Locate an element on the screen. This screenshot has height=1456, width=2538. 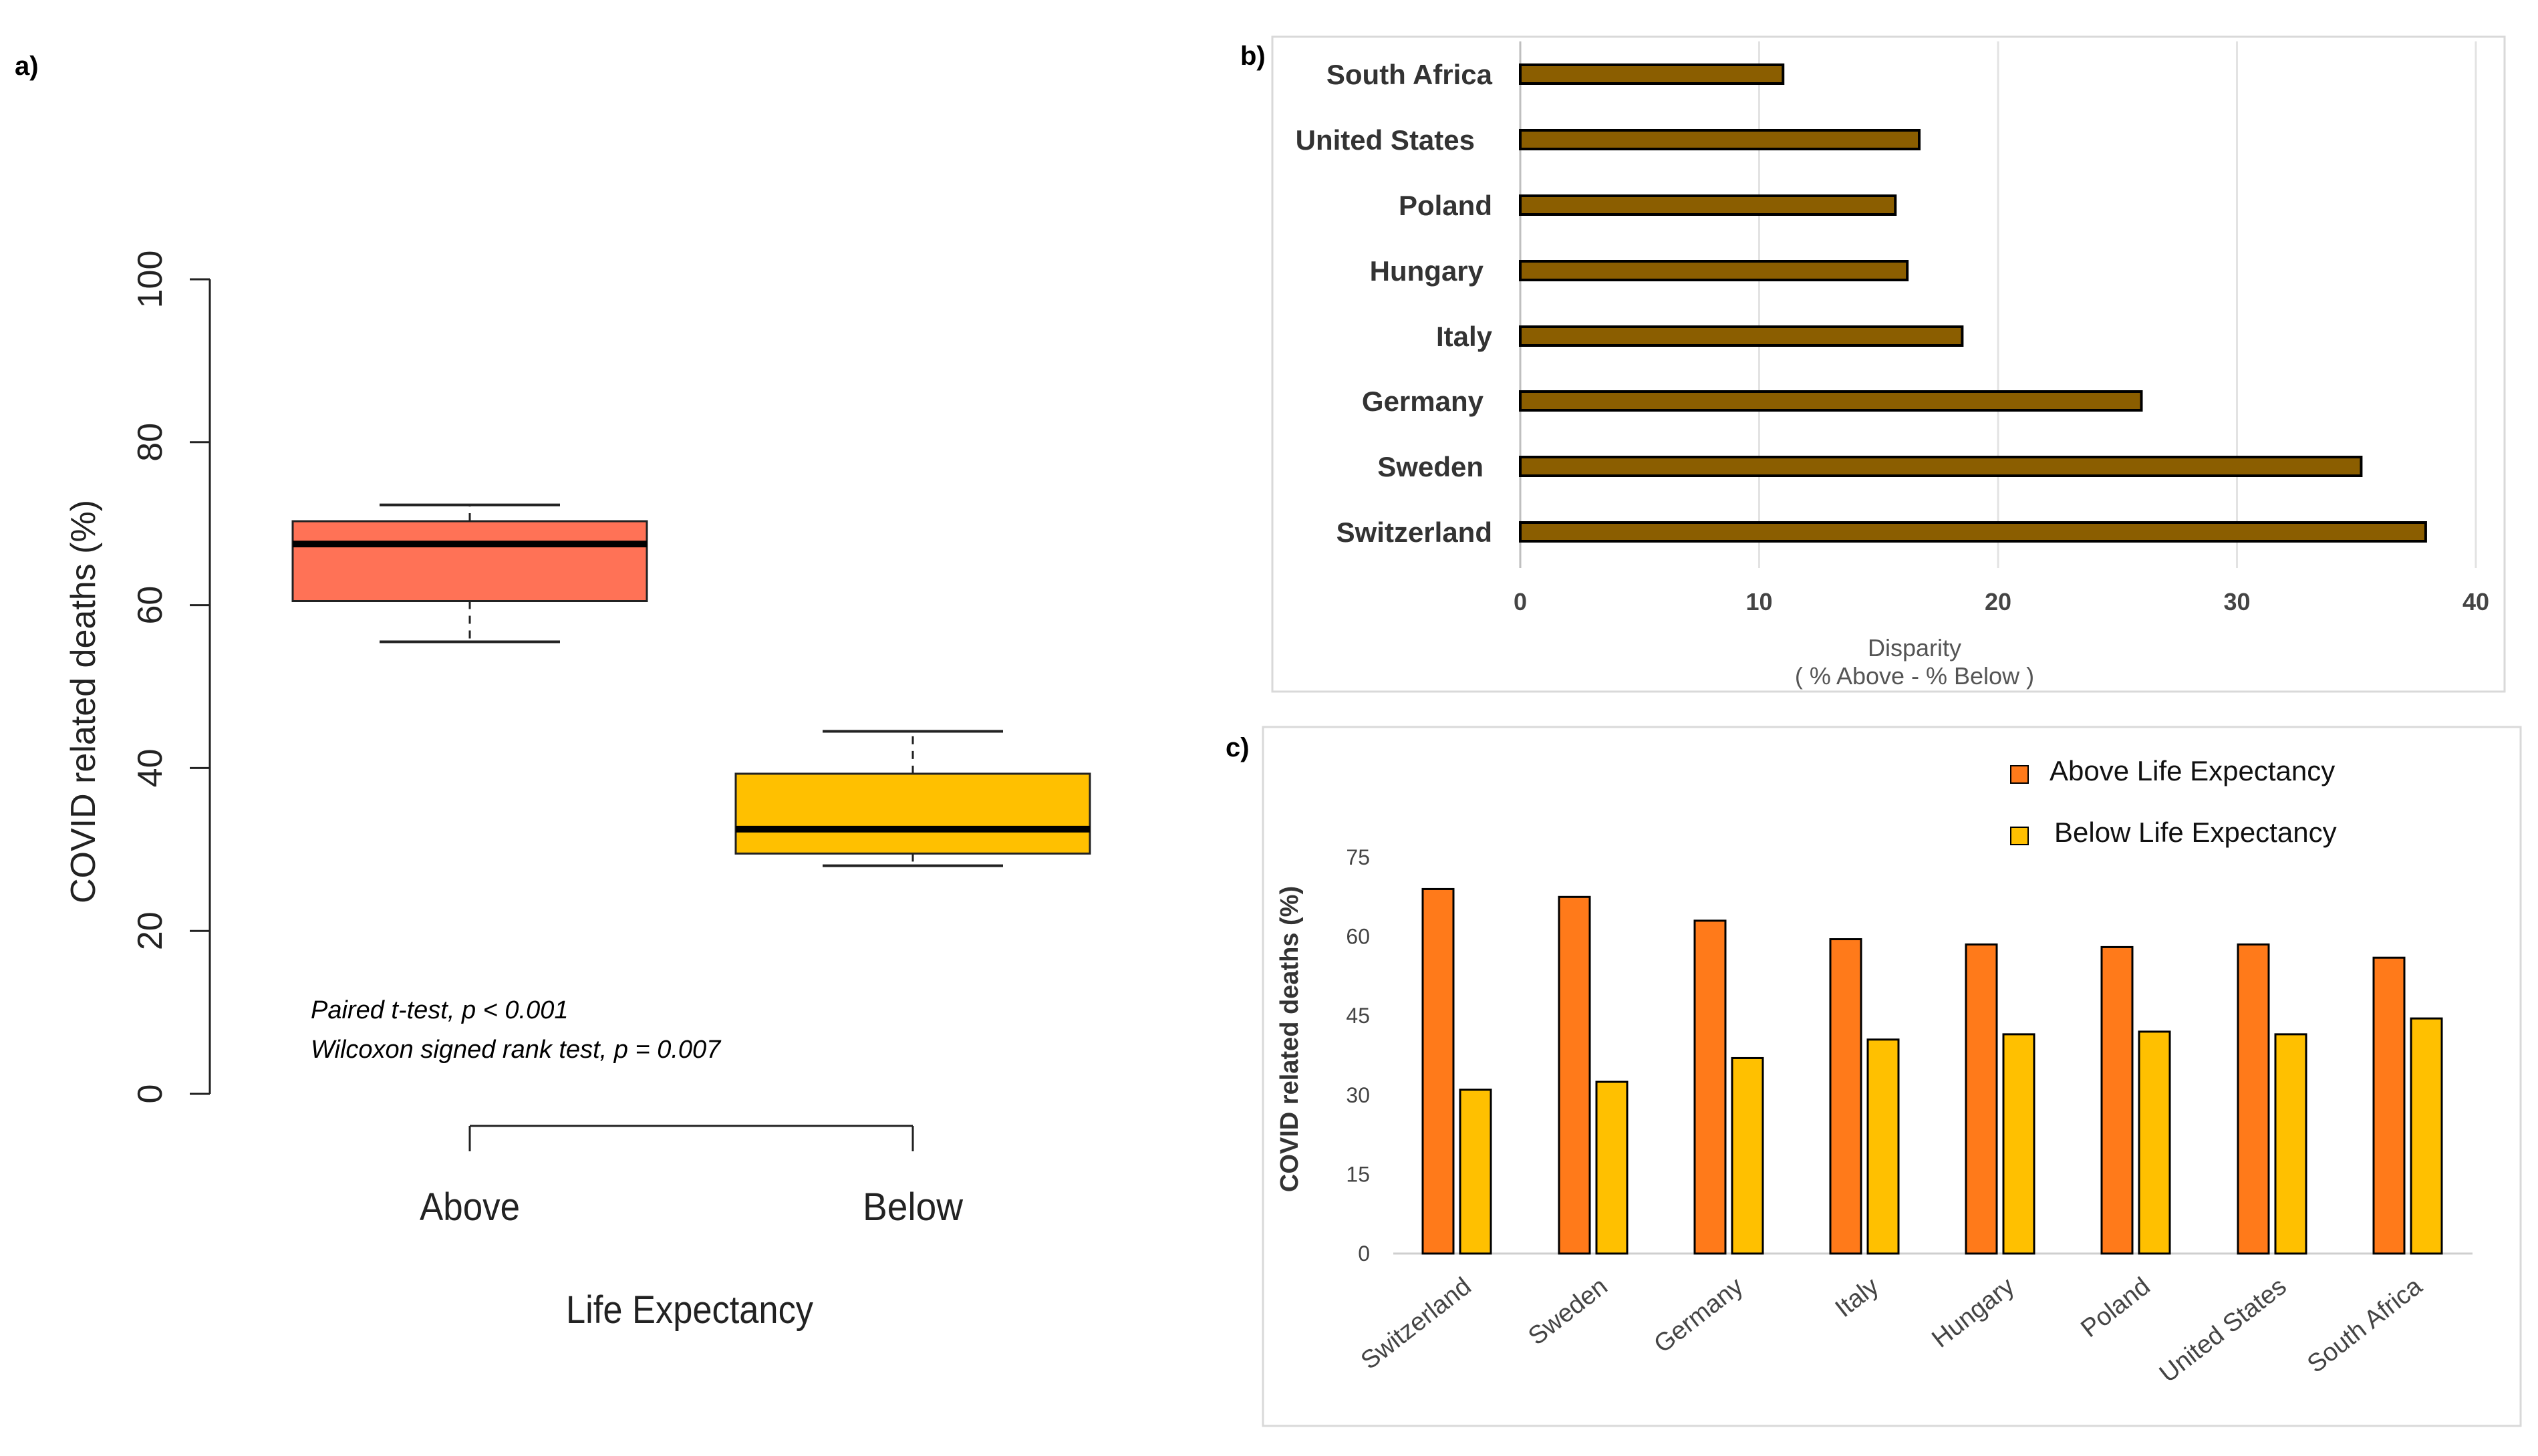
boxplot-y-tick-label: 80 is located at coordinates (150, 443).